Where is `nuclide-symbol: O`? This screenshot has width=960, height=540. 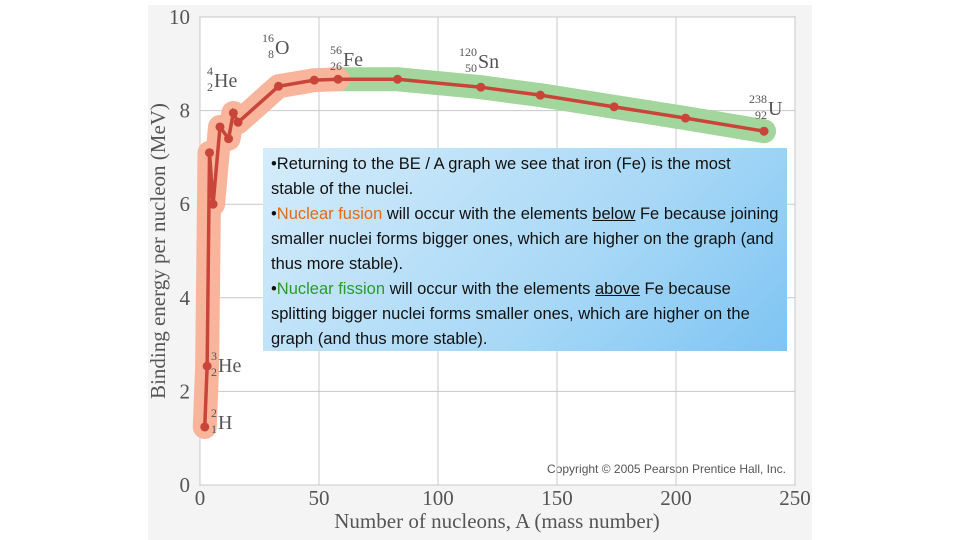 nuclide-symbol: O is located at coordinates (282, 48).